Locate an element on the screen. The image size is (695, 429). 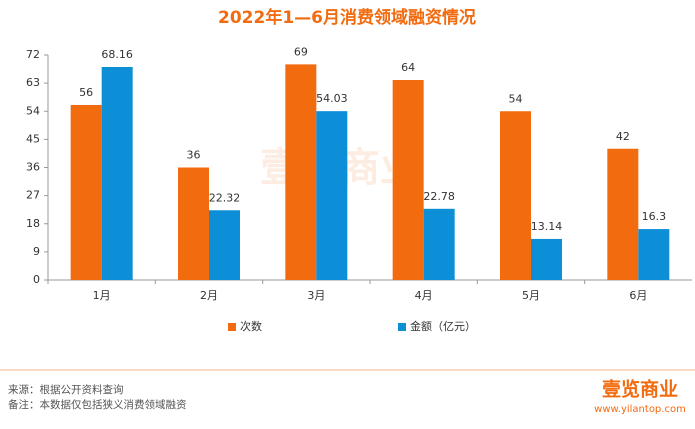
y-tick-label: 63 is located at coordinates (33, 82).